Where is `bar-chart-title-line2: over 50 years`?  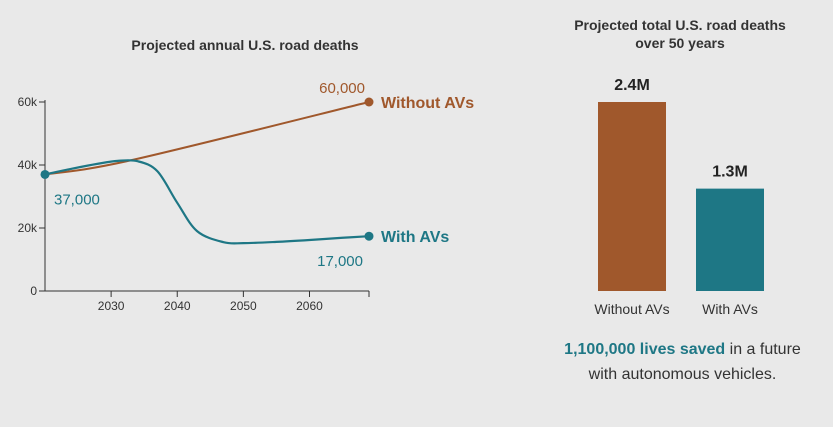
bar-chart-title-line2: over 50 years is located at coordinates (680, 43).